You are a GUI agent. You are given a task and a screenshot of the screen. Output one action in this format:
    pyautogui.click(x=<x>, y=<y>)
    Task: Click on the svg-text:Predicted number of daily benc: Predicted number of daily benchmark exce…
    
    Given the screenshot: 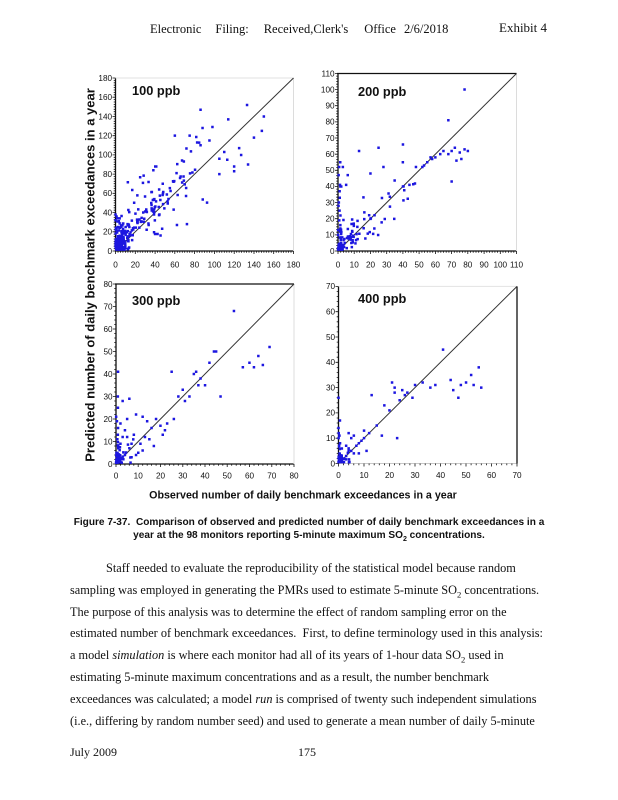 What is the action you would take?
    pyautogui.click(x=90, y=275)
    